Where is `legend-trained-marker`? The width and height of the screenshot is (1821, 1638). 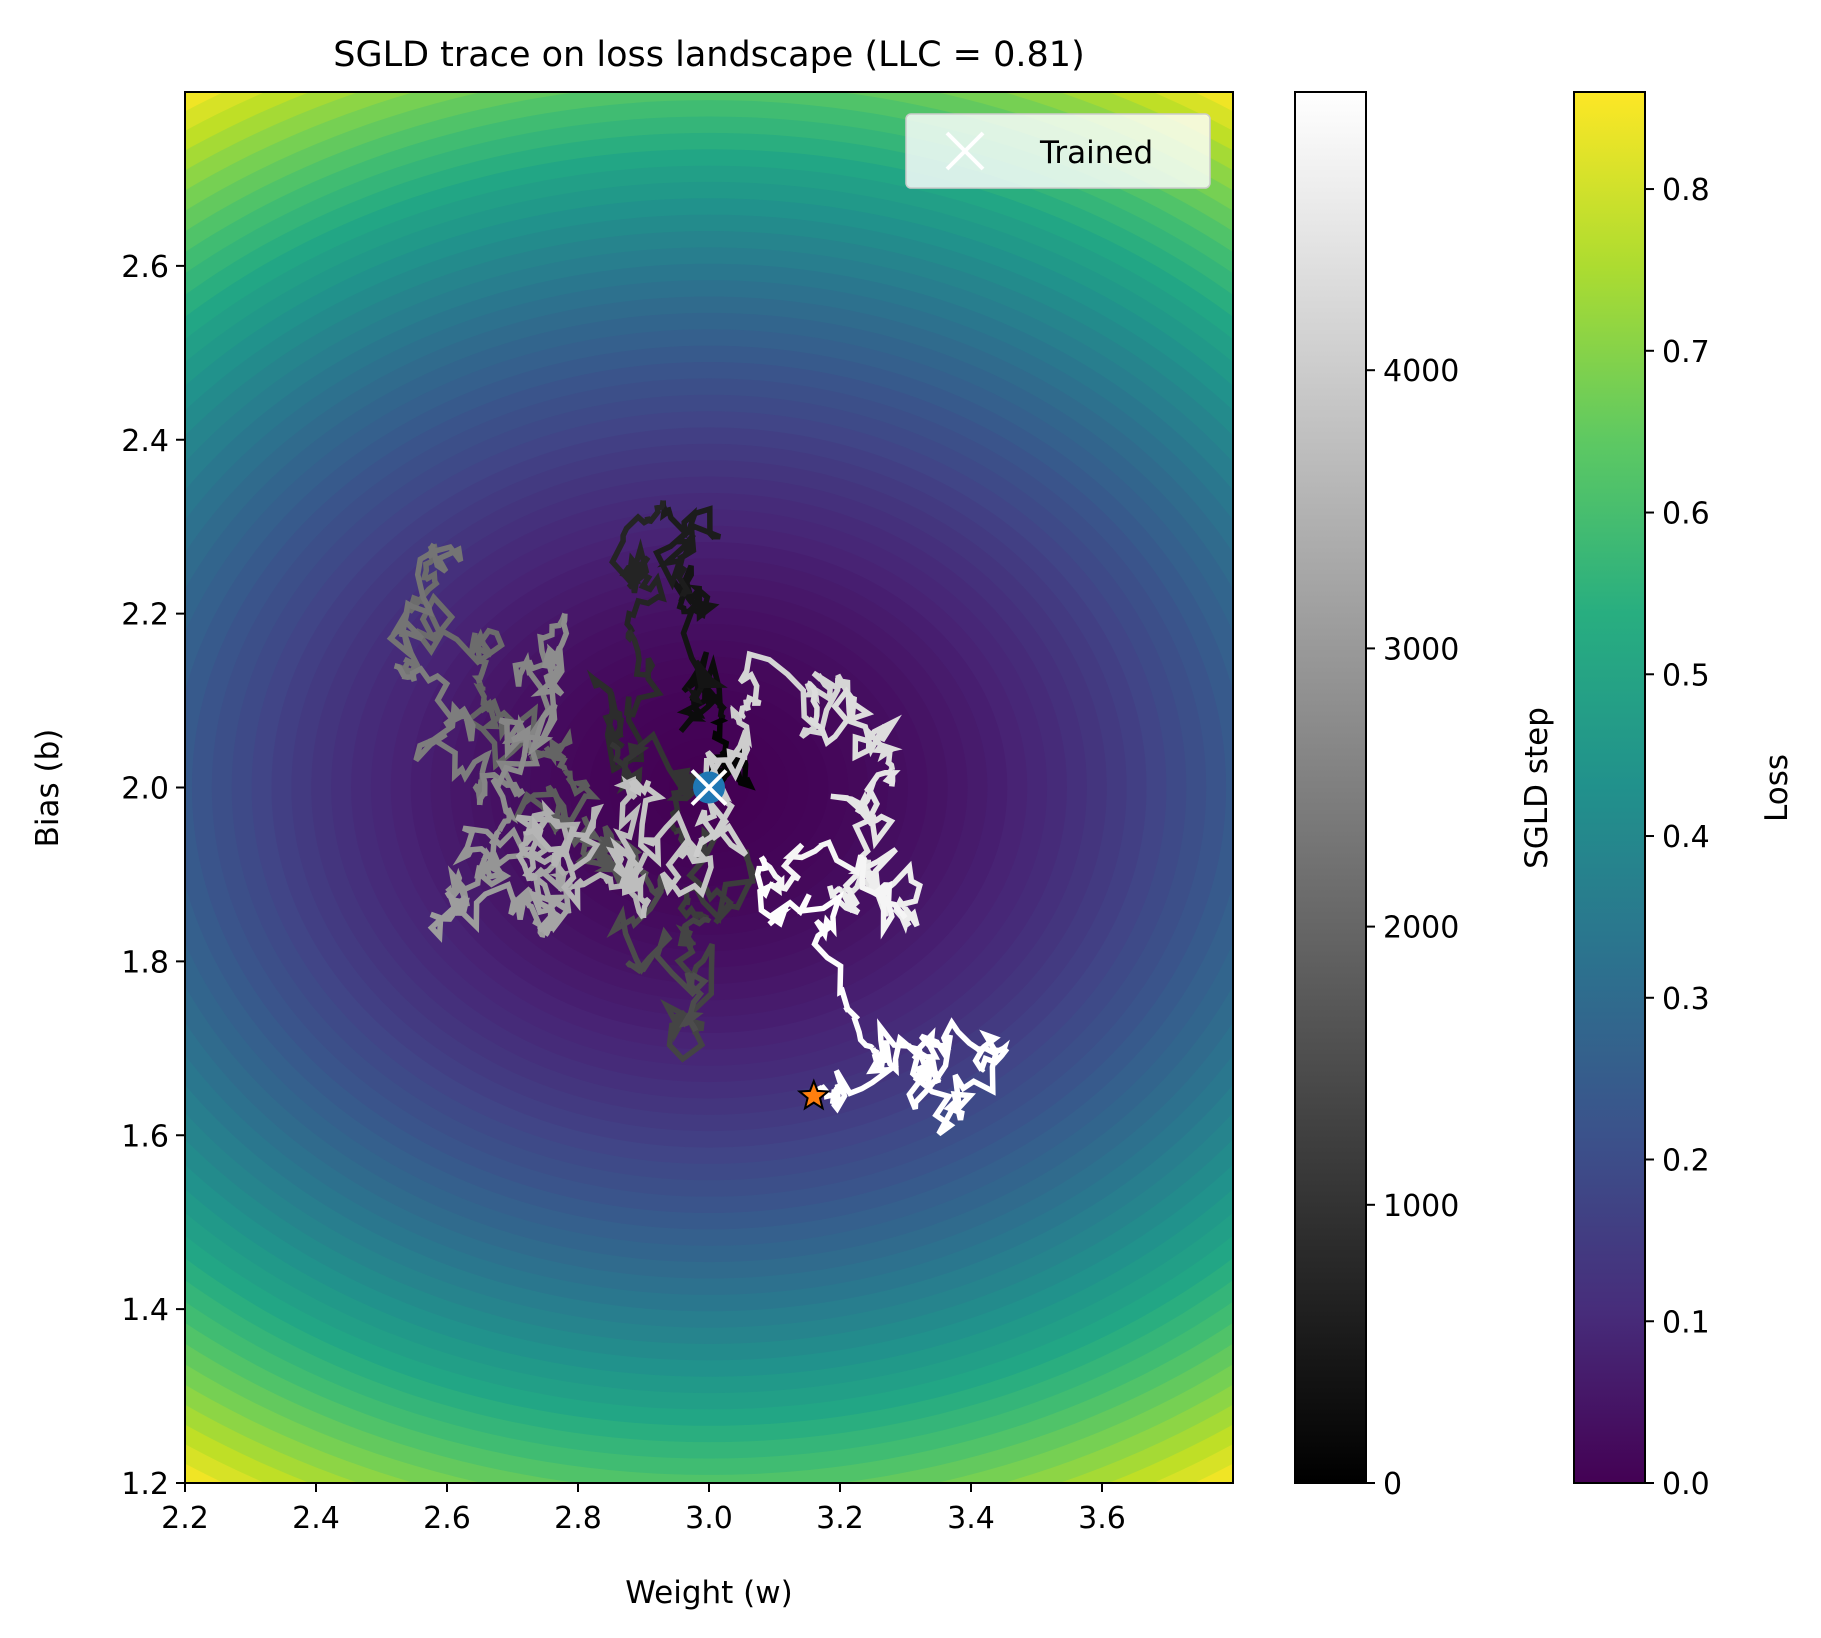
legend-trained-marker is located at coordinates (965, 151).